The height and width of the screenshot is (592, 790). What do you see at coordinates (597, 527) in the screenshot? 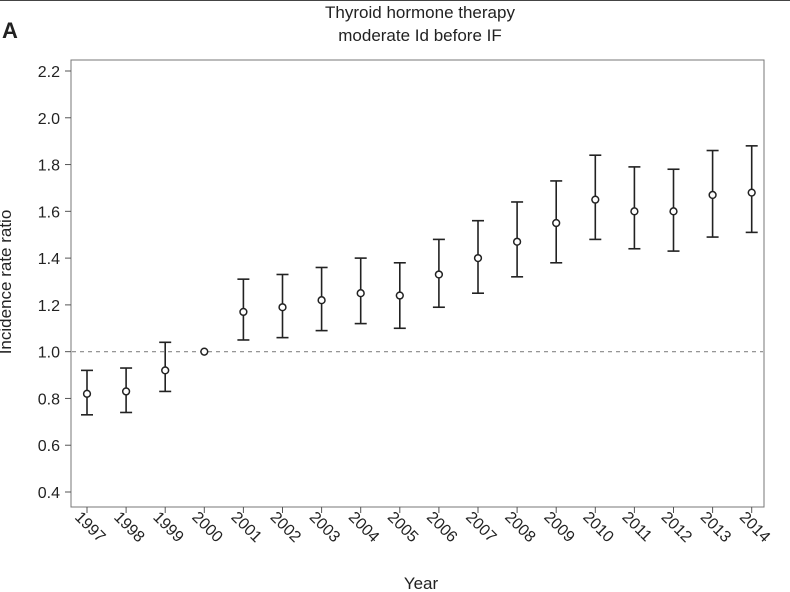
I see `x-tick-label: 2010` at bounding box center [597, 527].